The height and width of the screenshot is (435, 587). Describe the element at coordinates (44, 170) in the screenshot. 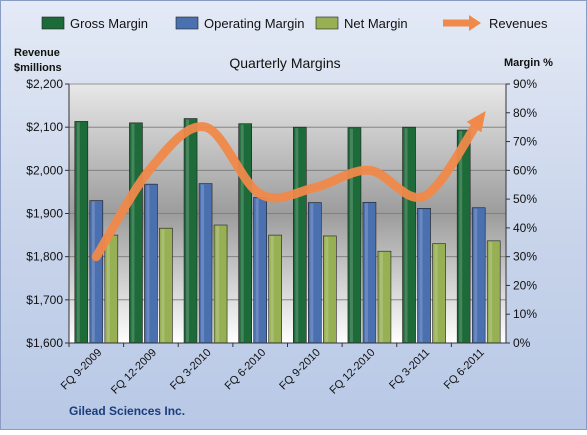

I see `left-tick-label: $2,000` at that location.